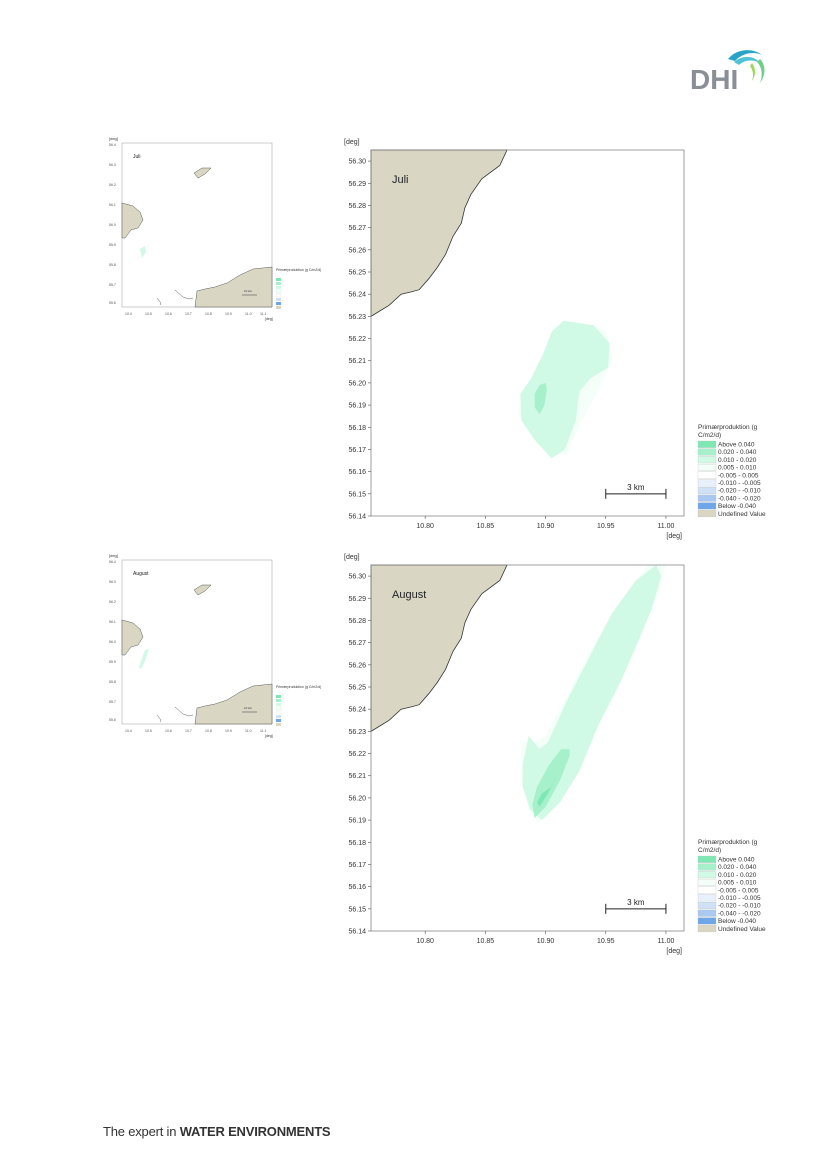  I want to click on x-axis-unit: [deg], so click(674, 951).